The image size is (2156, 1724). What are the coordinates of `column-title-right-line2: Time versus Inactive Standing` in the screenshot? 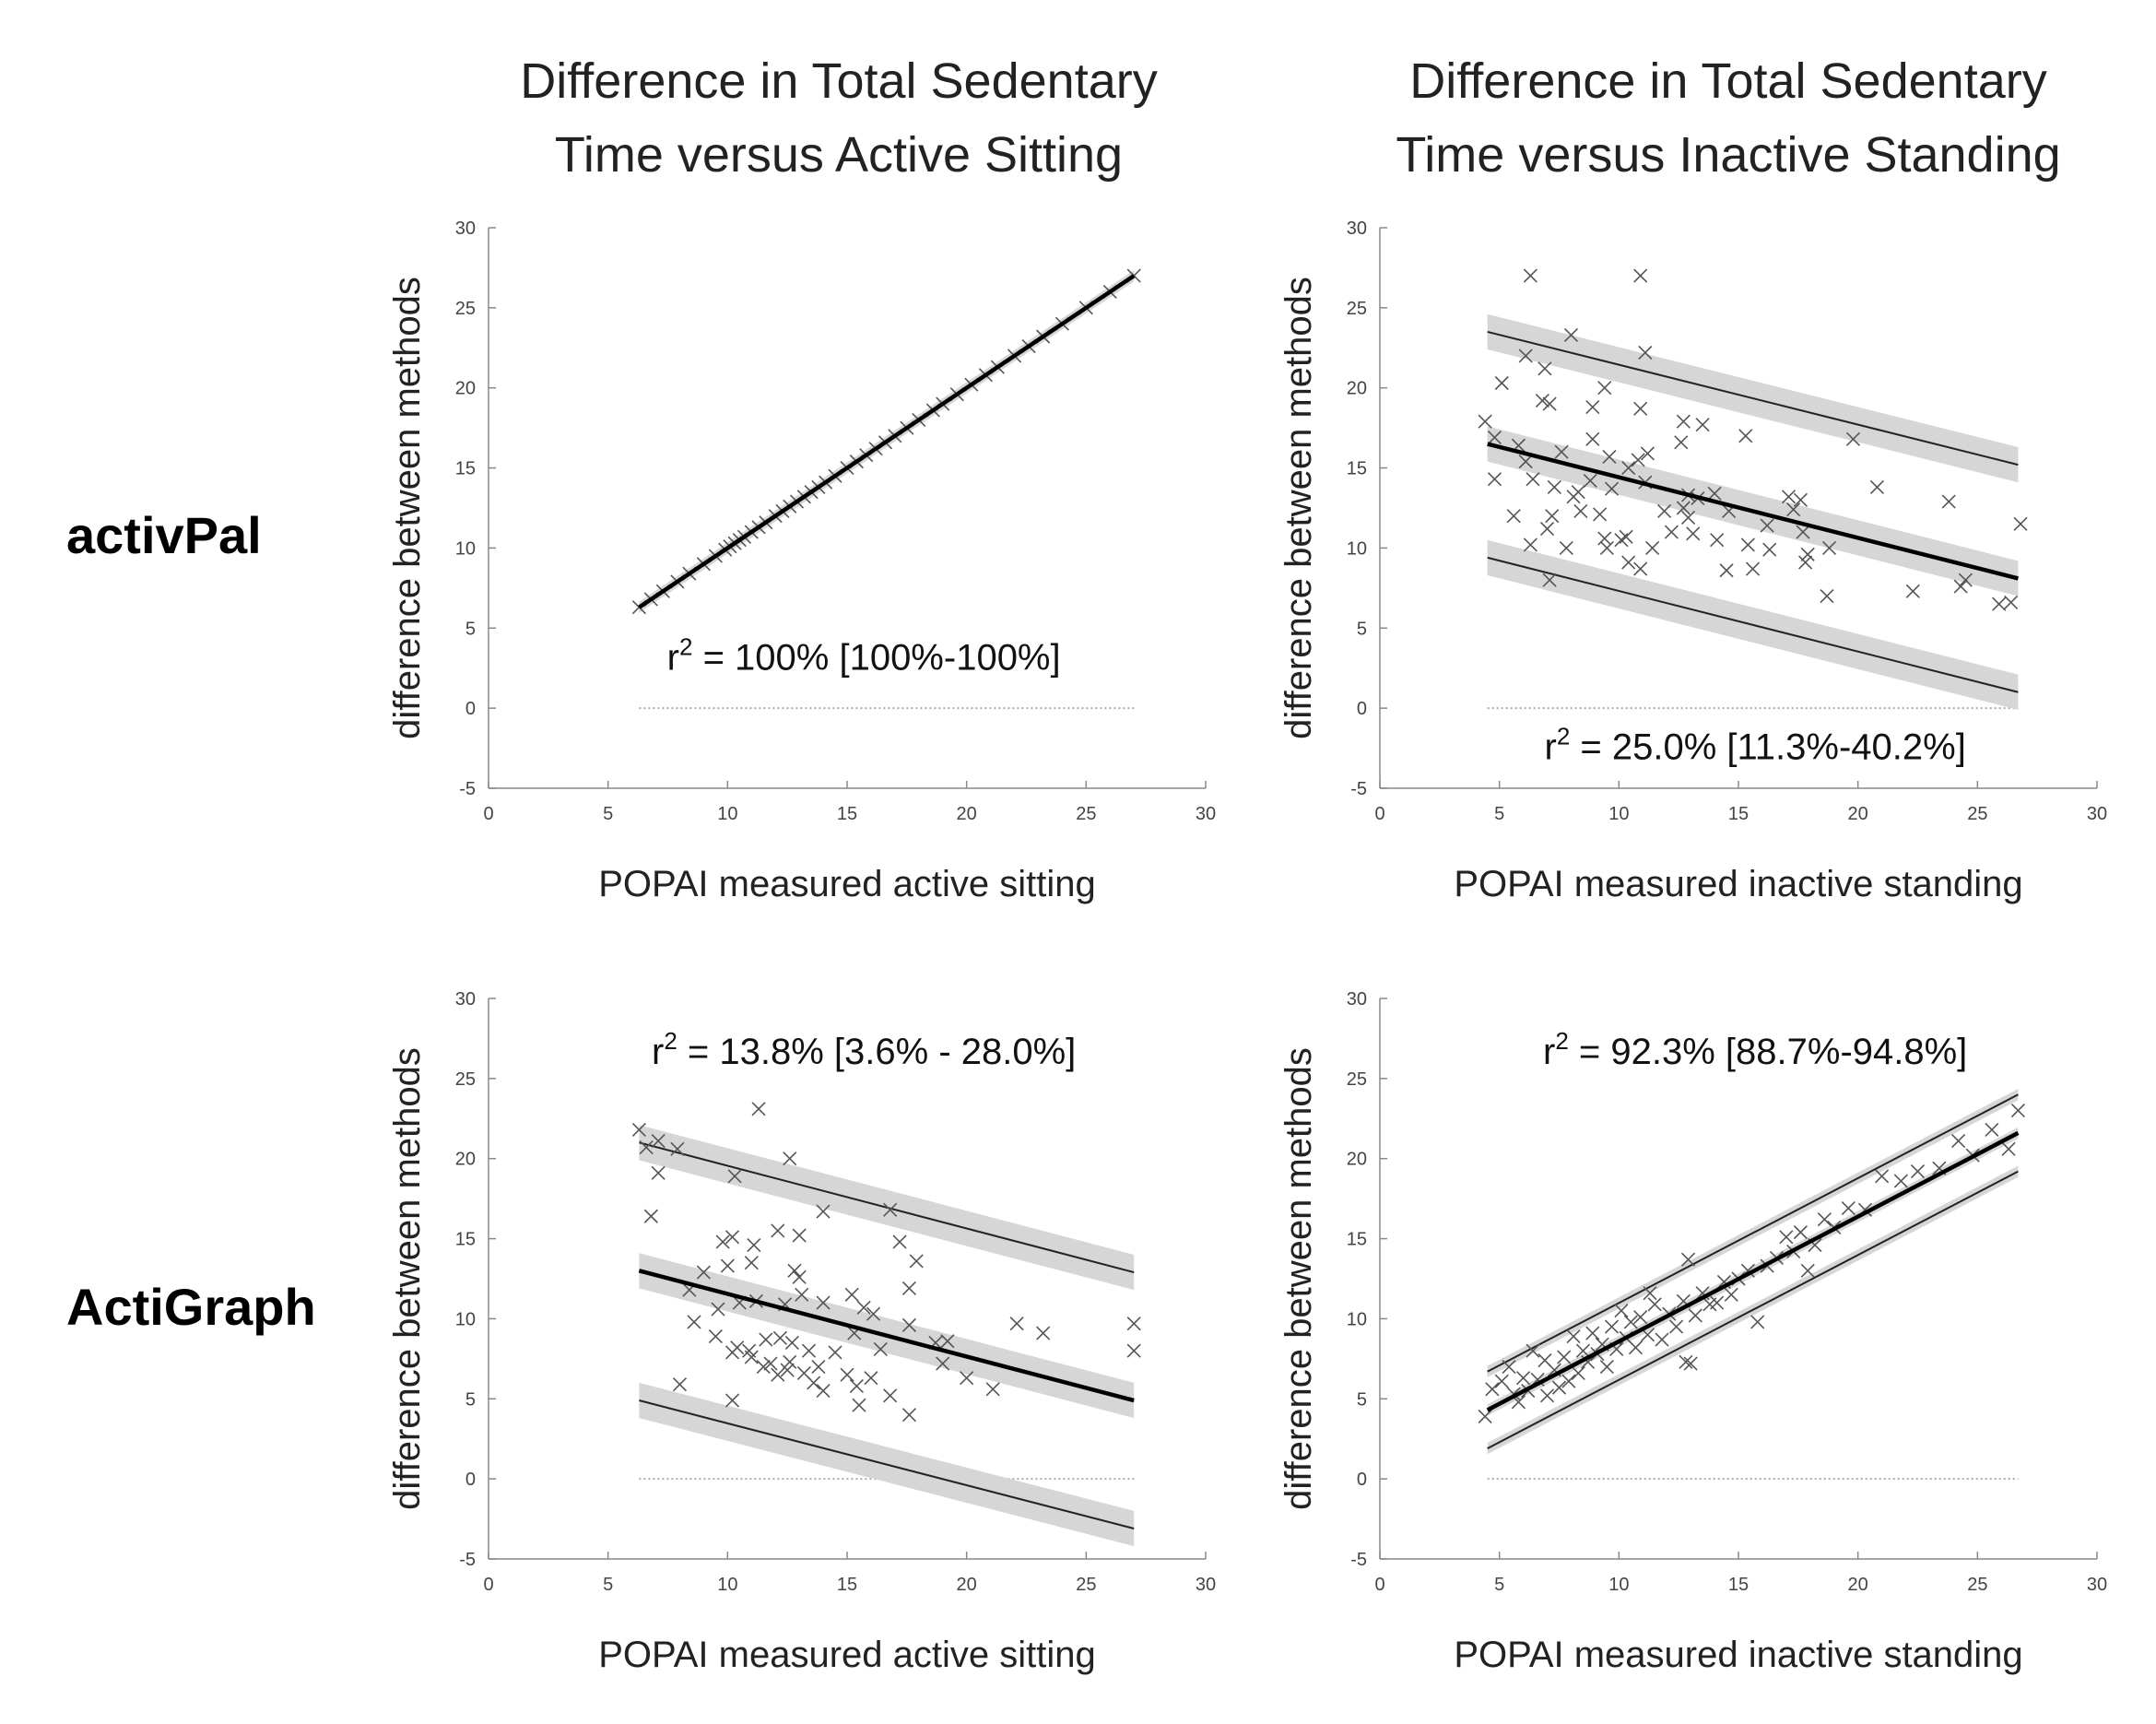 It's located at (1728, 155).